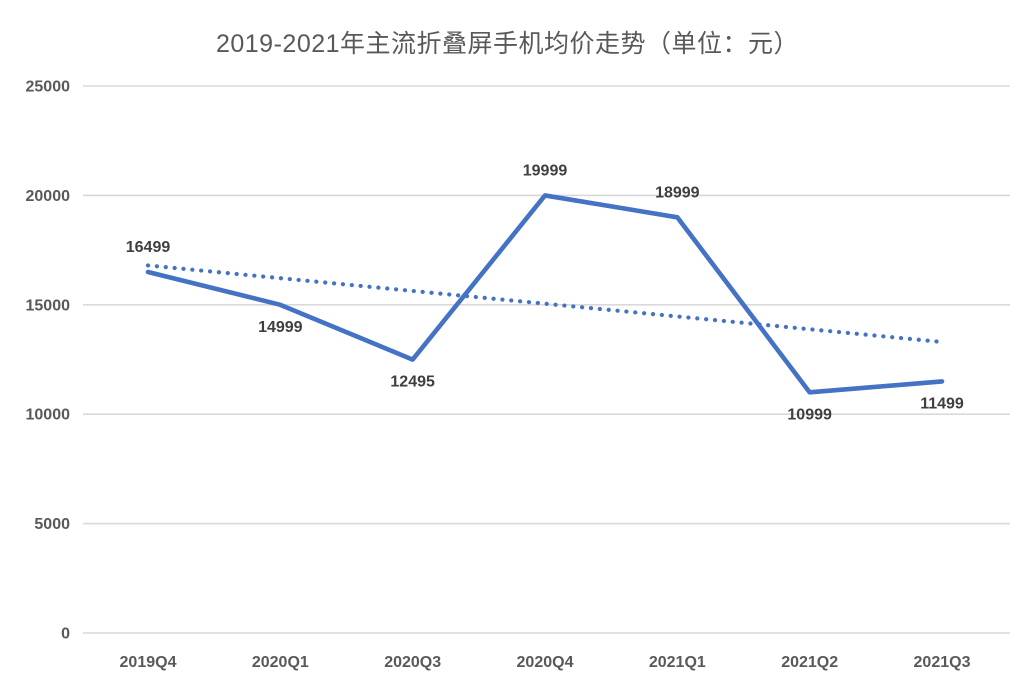 The width and height of the screenshot is (1029, 688). Describe the element at coordinates (942, 403) in the screenshot. I see `data-label: 11499` at that location.